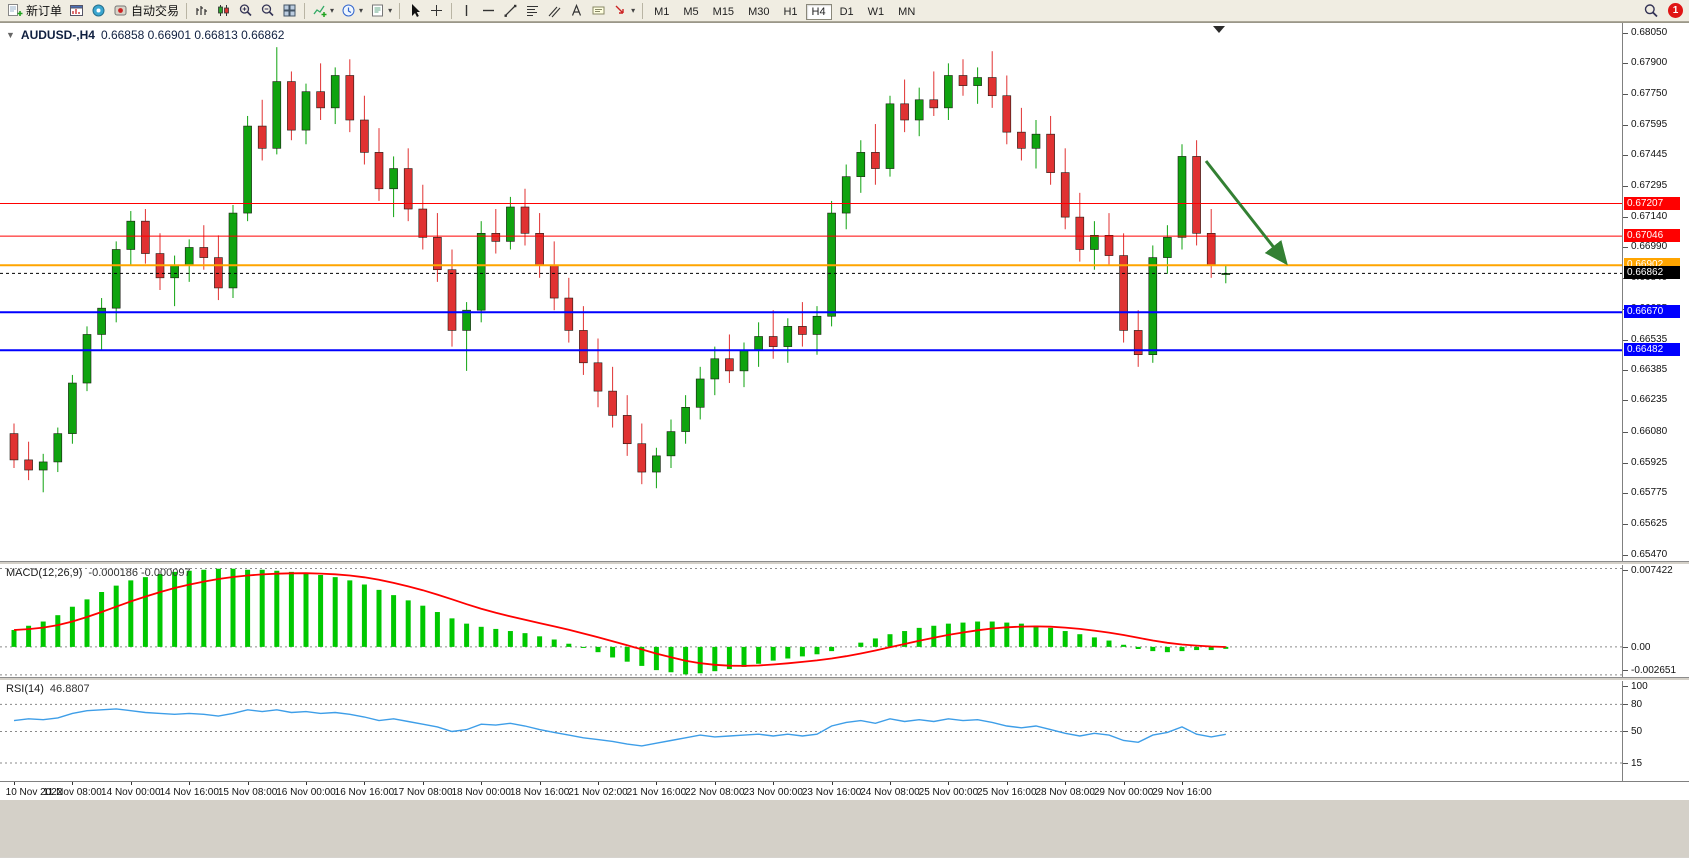 The height and width of the screenshot is (858, 1689). What do you see at coordinates (436, 11) in the screenshot?
I see `crosshair-button` at bounding box center [436, 11].